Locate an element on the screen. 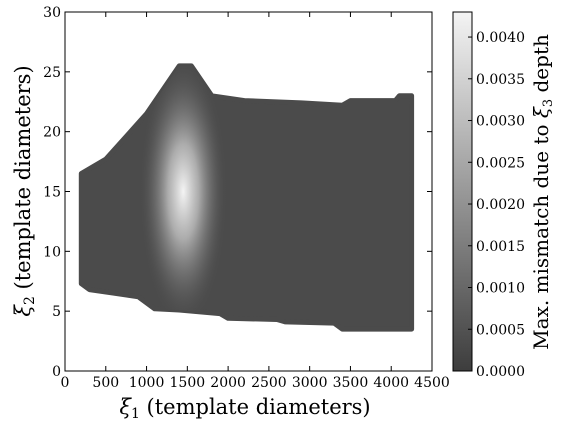 This screenshot has height=422, width=562. colorbar-tick-label: 0.0005 is located at coordinates (500, 330).